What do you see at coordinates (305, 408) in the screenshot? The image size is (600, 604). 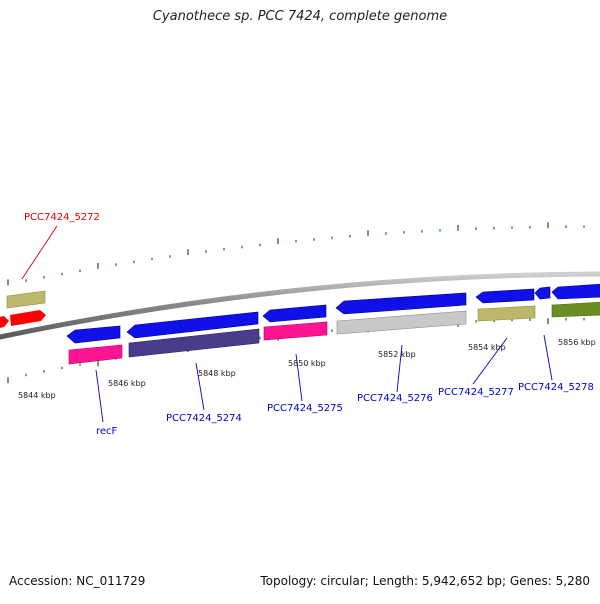 I see `gene-label-pcc7424-5275: PCC7424_5275` at bounding box center [305, 408].